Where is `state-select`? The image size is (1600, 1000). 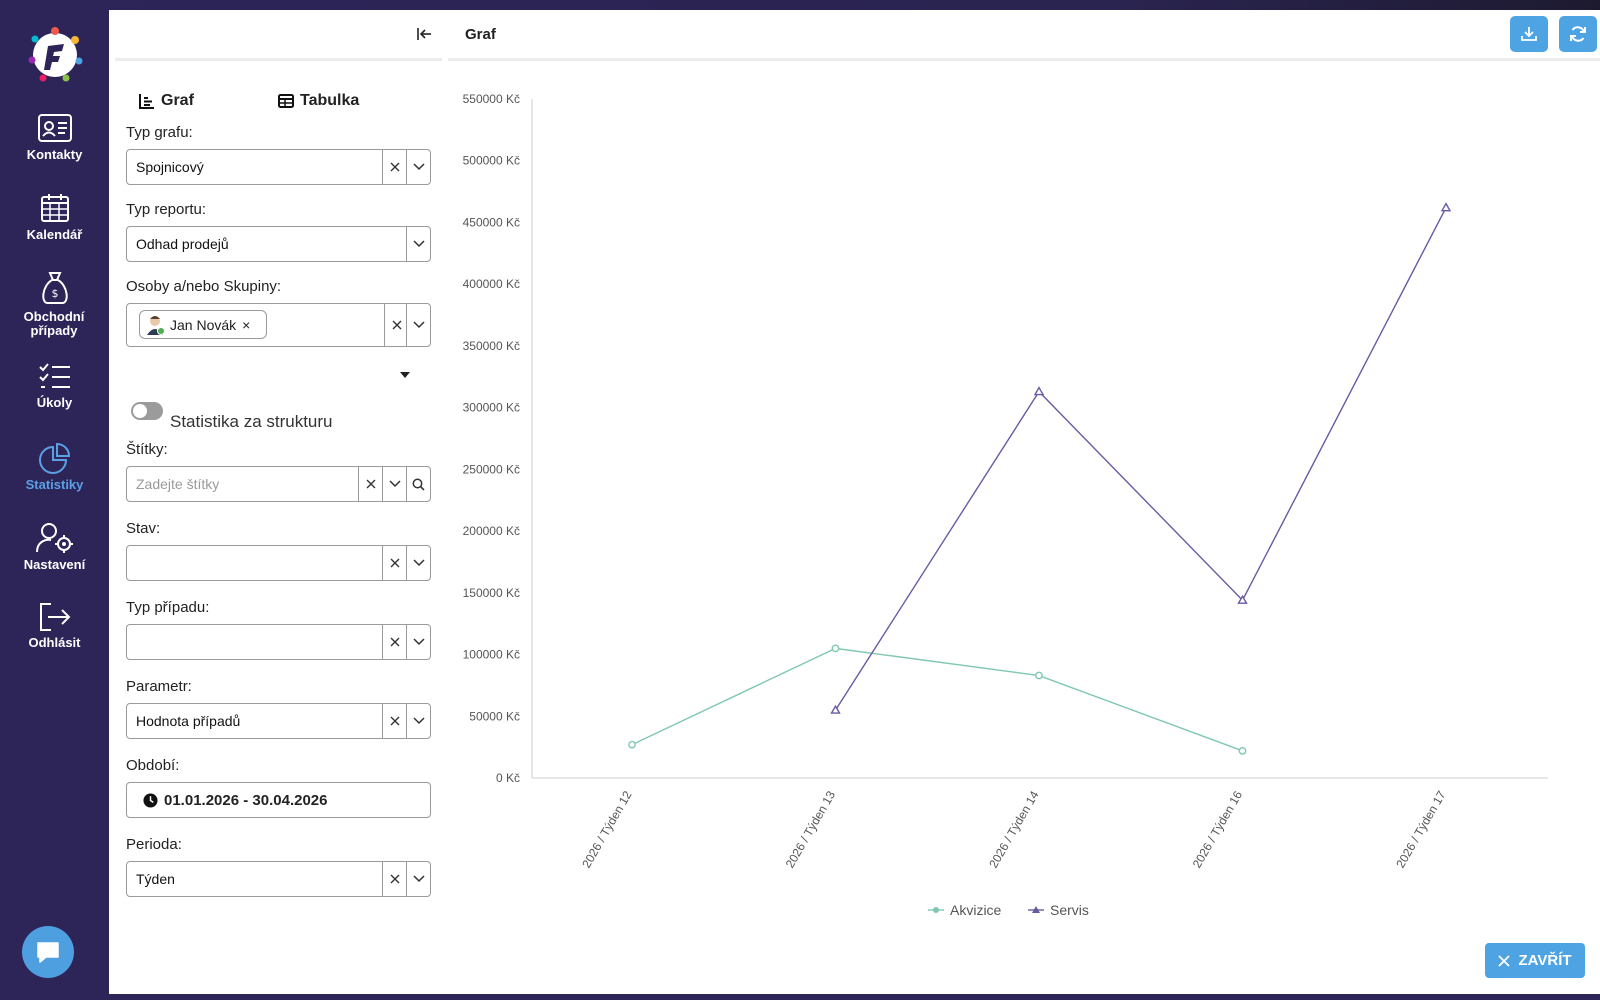 state-select is located at coordinates (278, 563).